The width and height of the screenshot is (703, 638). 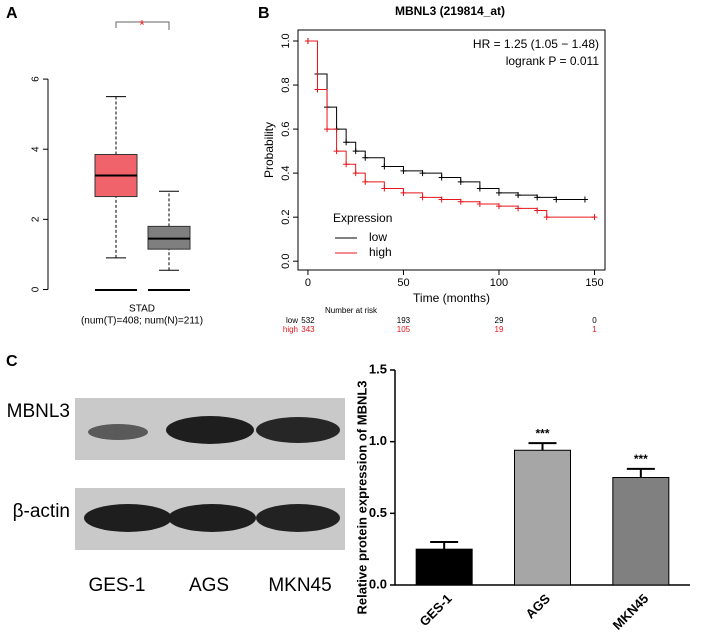 What do you see at coordinates (538, 606) in the screenshot?
I see `x-tick-label: AGS` at bounding box center [538, 606].